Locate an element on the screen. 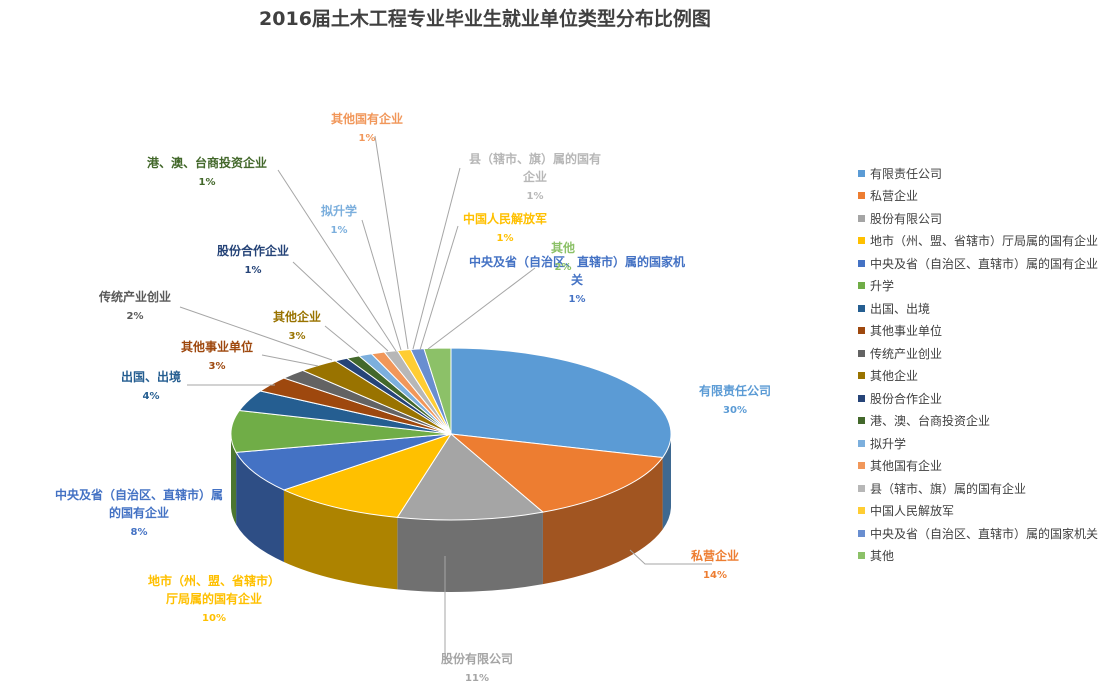  legend-item: 传统产业创业 is located at coordinates (980, 353).